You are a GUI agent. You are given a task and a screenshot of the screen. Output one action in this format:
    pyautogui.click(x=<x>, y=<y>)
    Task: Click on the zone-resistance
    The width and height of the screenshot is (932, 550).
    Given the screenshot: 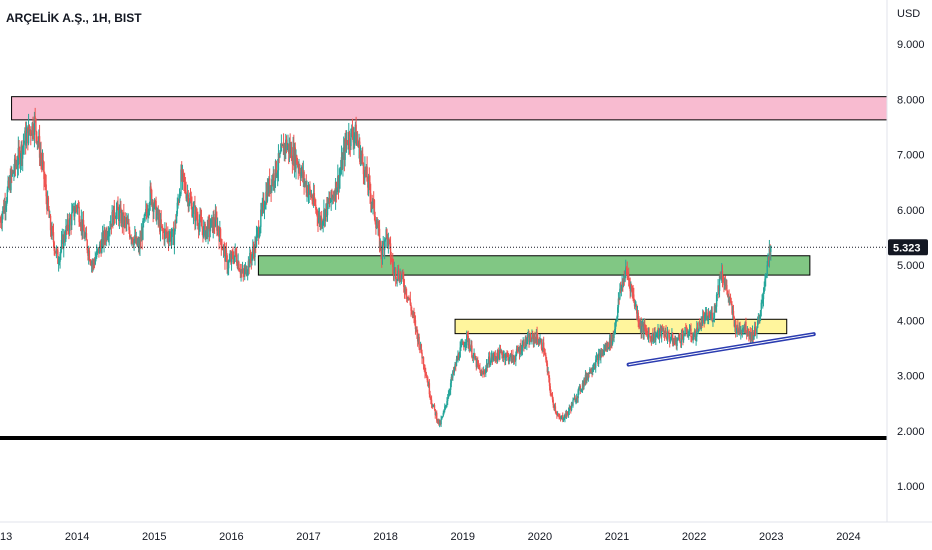 What is the action you would take?
    pyautogui.click(x=449, y=108)
    